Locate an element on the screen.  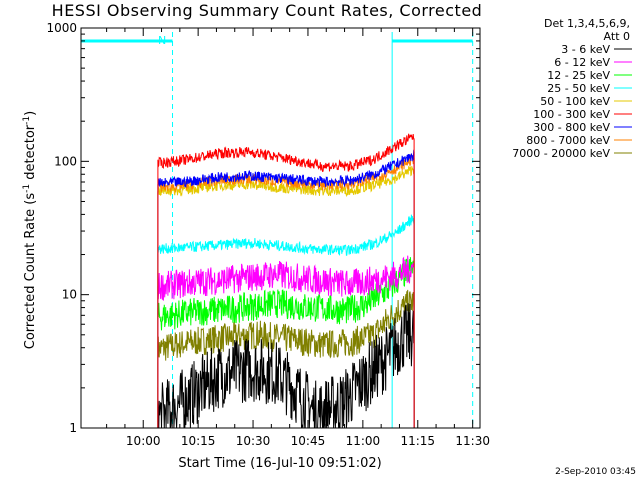
x-tick-label-6: 11:30 is located at coordinates (472, 441).